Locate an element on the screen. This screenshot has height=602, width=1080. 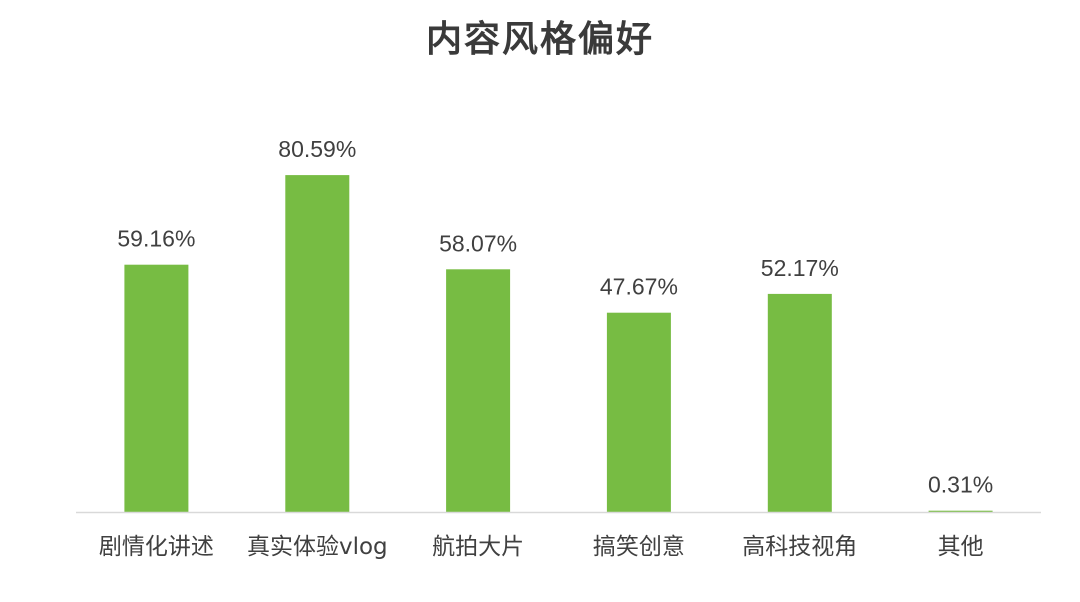
data-label-2: 80.59% is located at coordinates (317, 149).